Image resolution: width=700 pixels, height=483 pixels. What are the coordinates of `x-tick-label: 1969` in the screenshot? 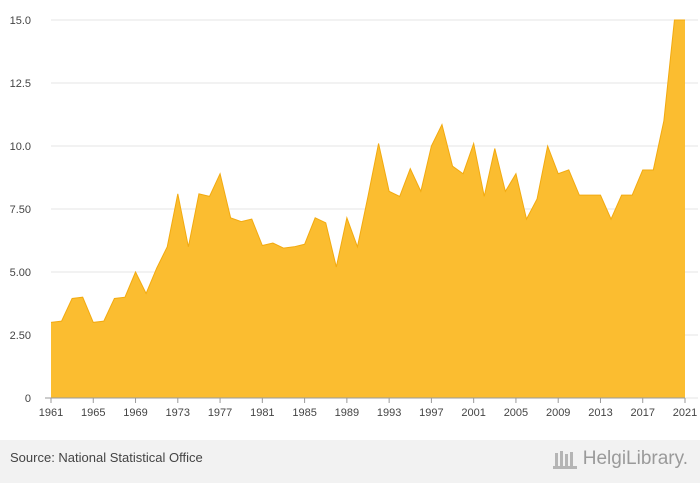 It's located at (135, 413).